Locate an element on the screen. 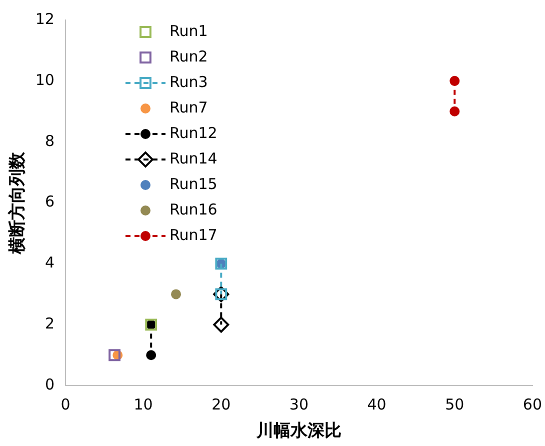 The width and height of the screenshot is (545, 446). legend-label: Run14 is located at coordinates (193, 158).